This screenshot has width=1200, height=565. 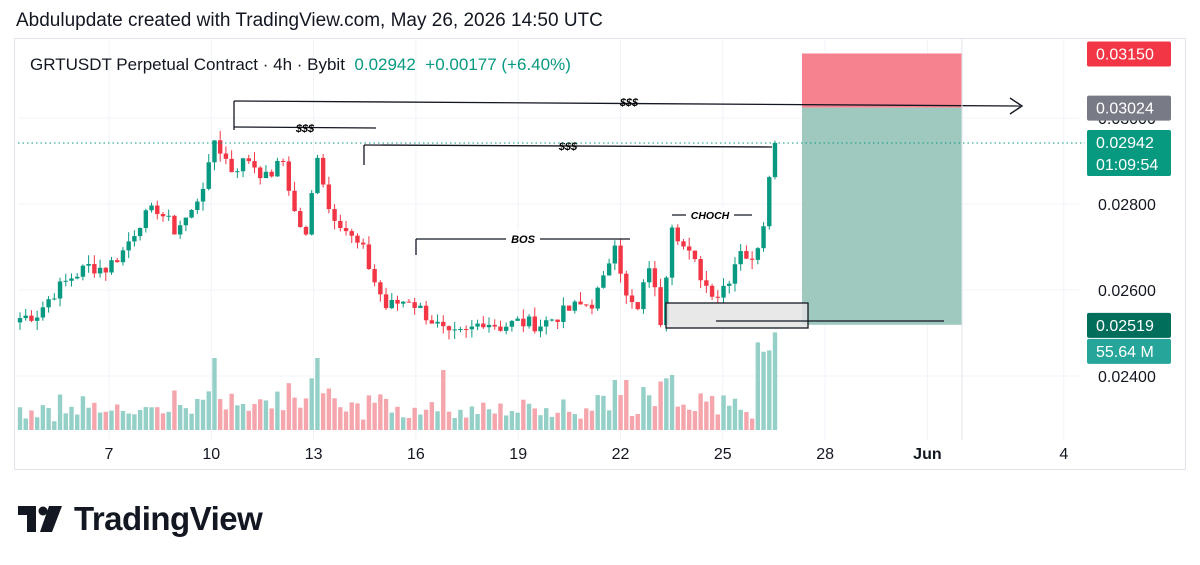 What do you see at coordinates (737, 315) in the screenshot?
I see `order-block-box` at bounding box center [737, 315].